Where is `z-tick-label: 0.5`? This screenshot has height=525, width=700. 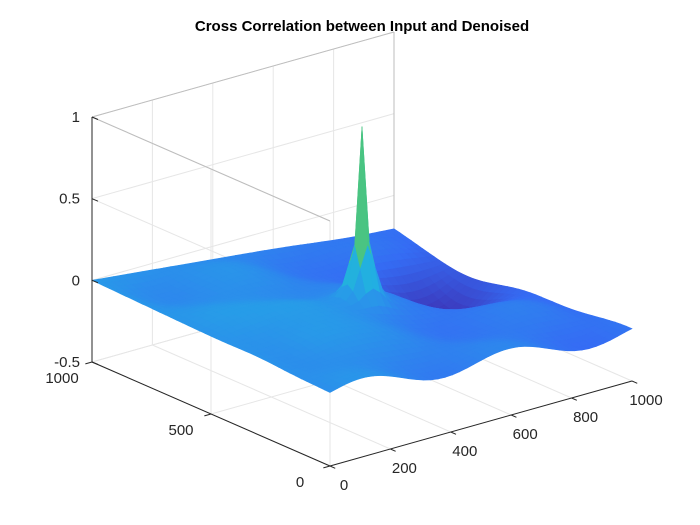
z-tick-label: 0.5 is located at coordinates (69, 199).